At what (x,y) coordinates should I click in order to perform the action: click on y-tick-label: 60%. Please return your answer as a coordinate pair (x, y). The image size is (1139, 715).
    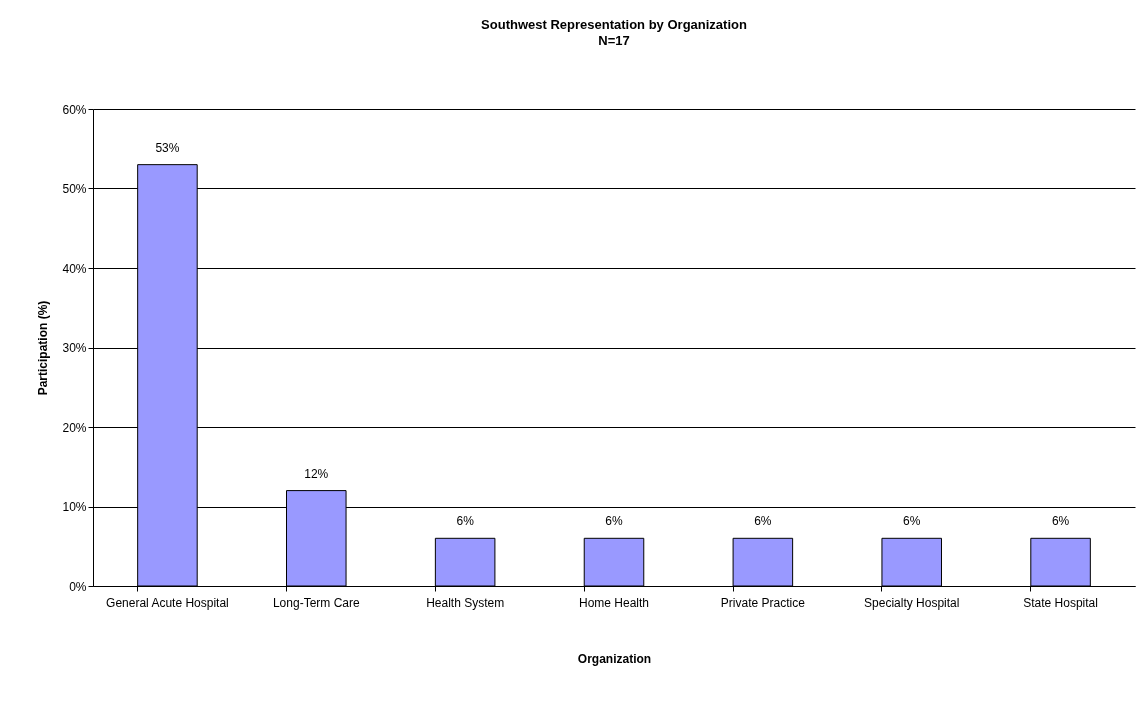
    Looking at the image, I should click on (74, 109).